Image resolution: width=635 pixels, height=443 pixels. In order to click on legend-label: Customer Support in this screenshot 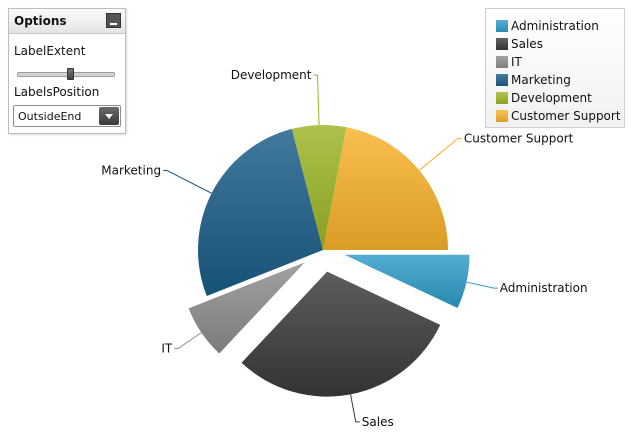, I will do `click(566, 116)`.